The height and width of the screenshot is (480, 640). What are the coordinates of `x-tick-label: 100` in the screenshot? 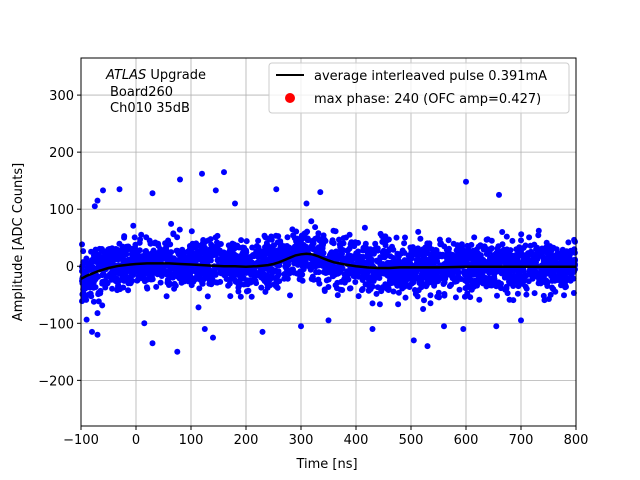 It's located at (191, 440).